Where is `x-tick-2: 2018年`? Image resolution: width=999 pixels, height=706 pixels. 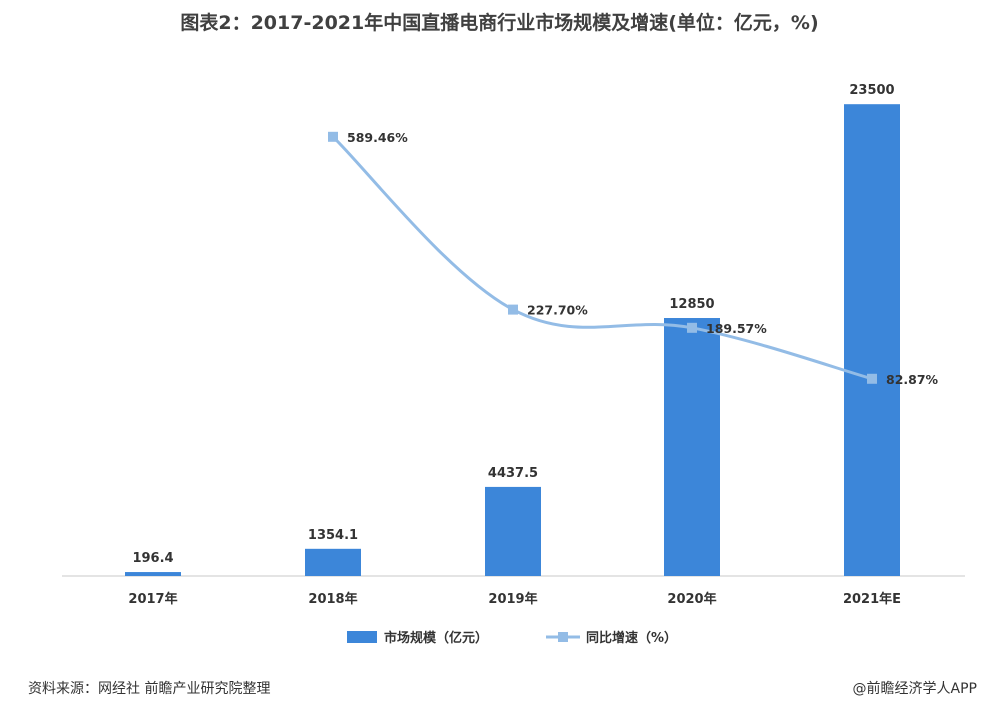
x-tick-2: 2018年 is located at coordinates (332, 599).